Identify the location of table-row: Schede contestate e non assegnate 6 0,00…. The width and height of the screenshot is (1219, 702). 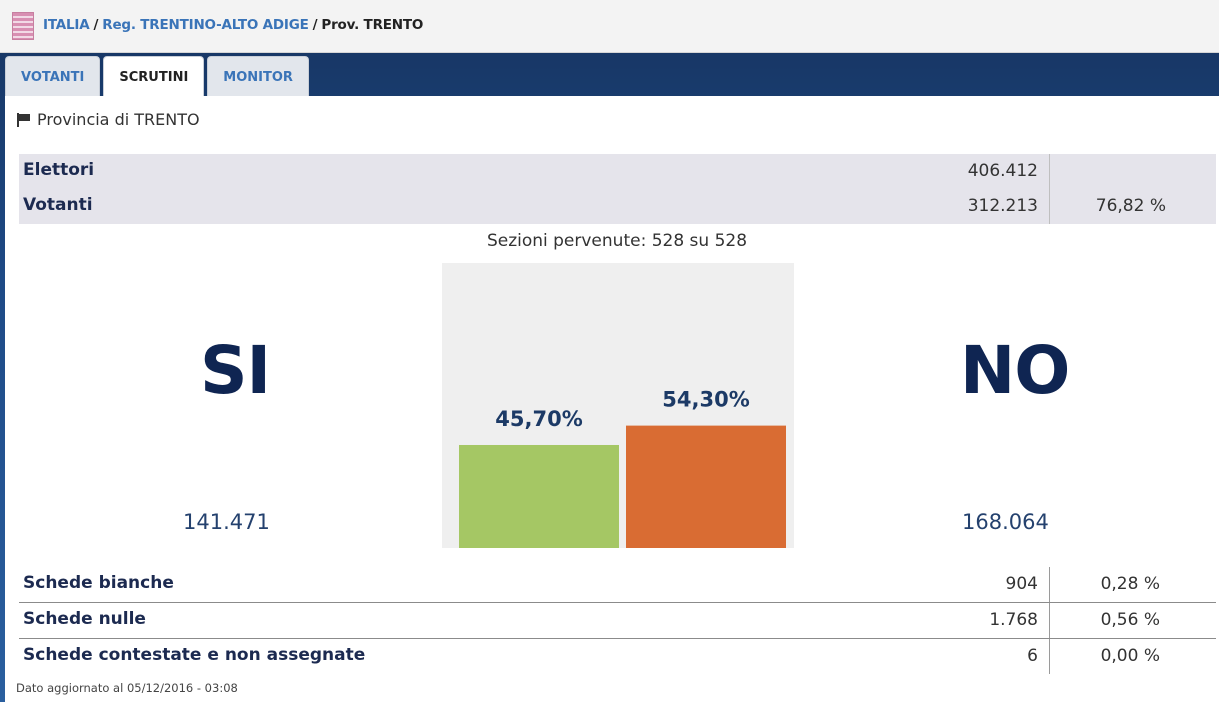
(617, 656).